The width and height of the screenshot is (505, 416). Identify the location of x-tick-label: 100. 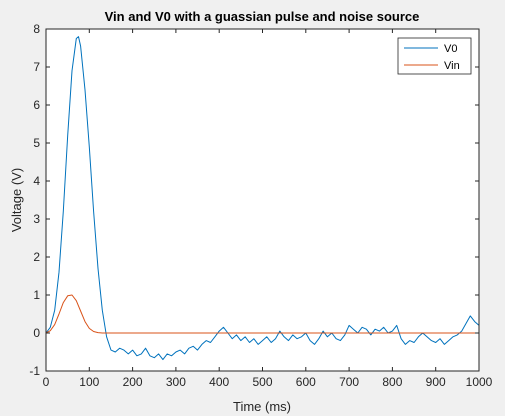
(89, 382).